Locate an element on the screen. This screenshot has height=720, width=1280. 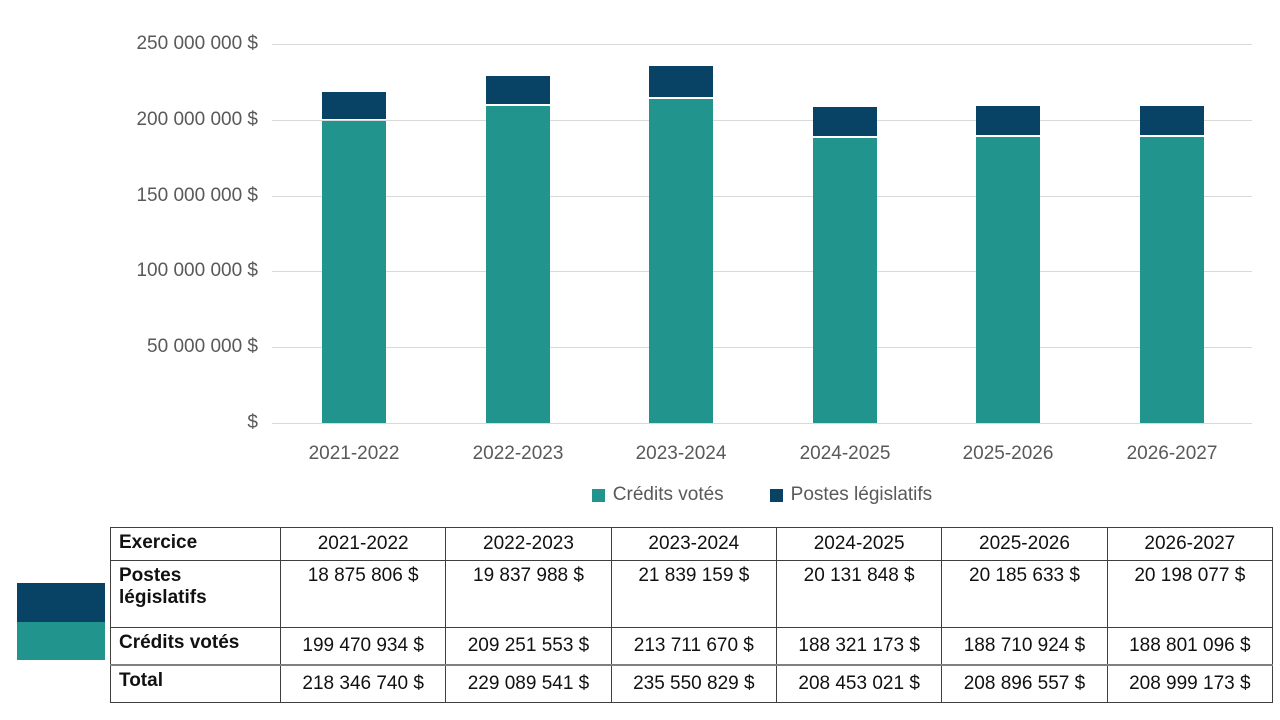
table-header-year: 2023-2024 is located at coordinates (693, 544).